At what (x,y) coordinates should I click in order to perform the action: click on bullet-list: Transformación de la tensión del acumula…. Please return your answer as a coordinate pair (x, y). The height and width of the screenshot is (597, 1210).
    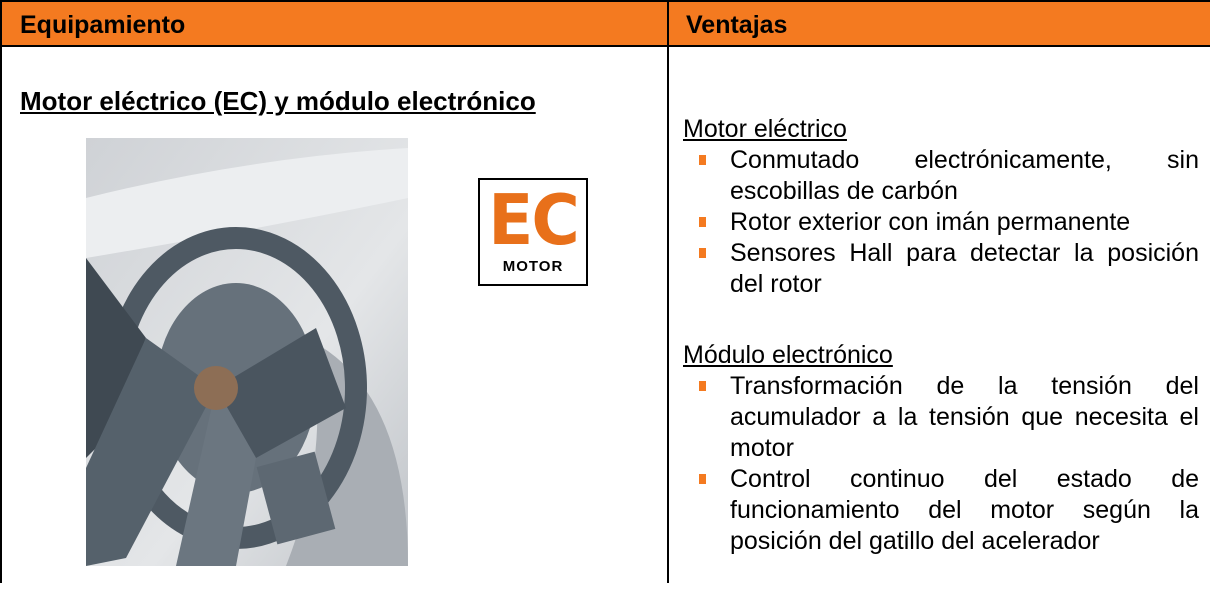
    Looking at the image, I should click on (941, 464).